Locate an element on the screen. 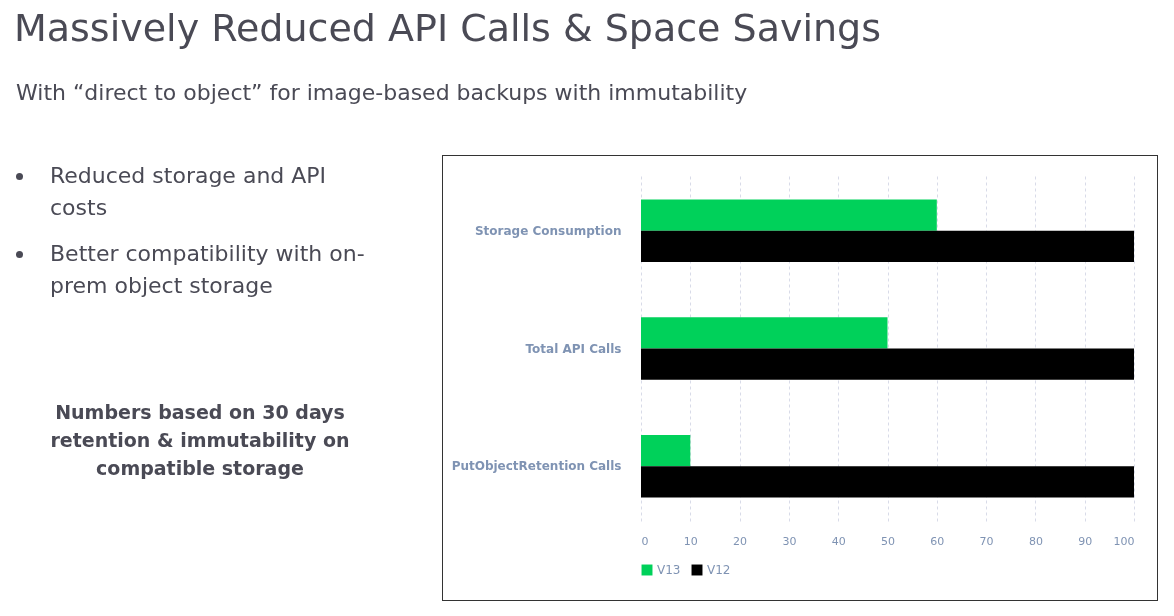 Image resolution: width=1174 pixels, height=616 pixels. text: Better compatibility with on-prem object storage is located at coordinates (207, 270).